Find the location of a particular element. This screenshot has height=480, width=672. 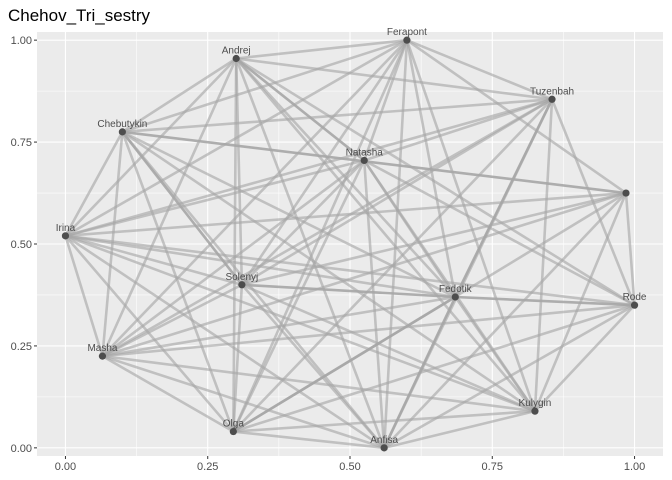

edge-fedotik-olga is located at coordinates (344, 364).